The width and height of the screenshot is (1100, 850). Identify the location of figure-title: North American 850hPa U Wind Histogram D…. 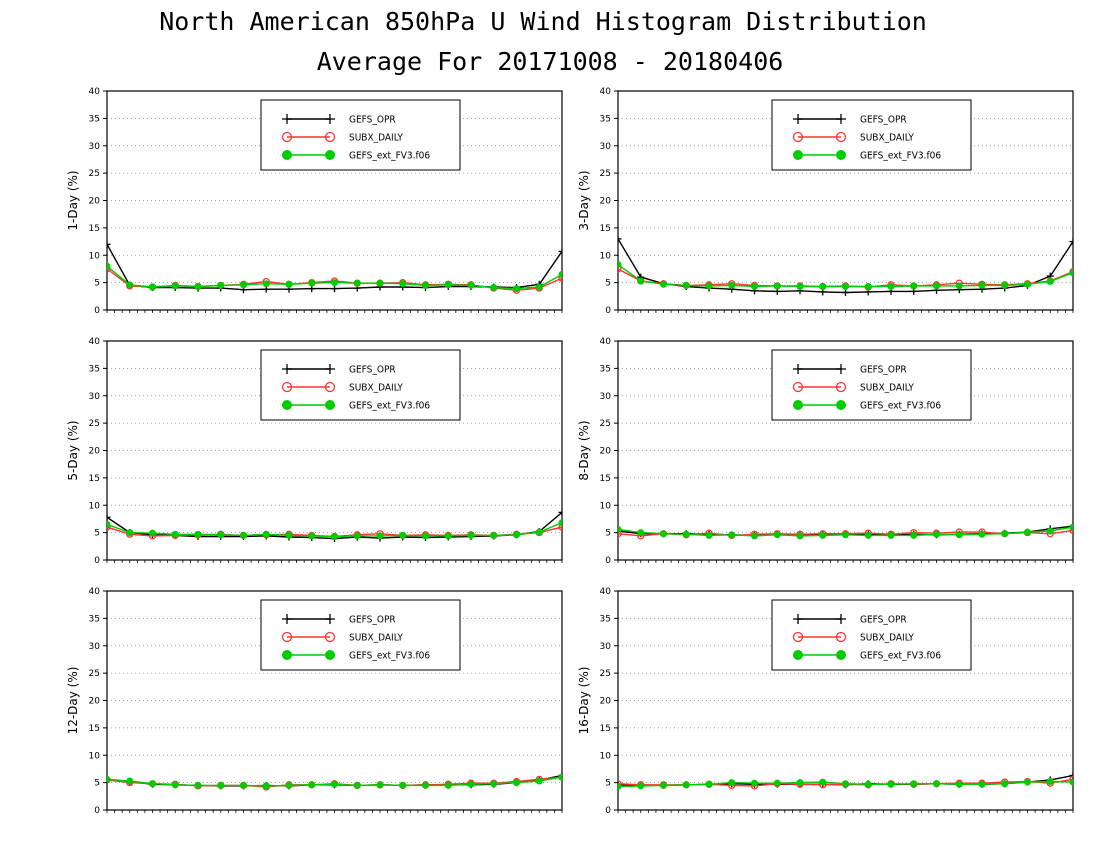
(543, 21).